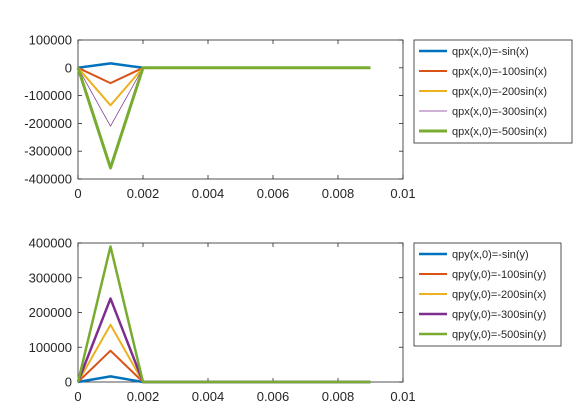 The height and width of the screenshot is (419, 580). What do you see at coordinates (499, 92) in the screenshot?
I see `legend-label: qpx(x,0)=-200sin(x)` at bounding box center [499, 92].